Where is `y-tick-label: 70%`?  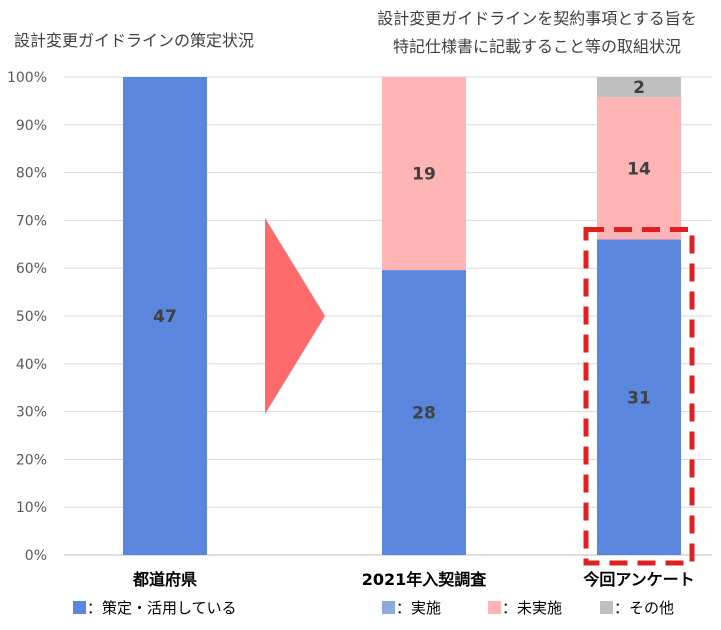 y-tick-label: 70% is located at coordinates (31, 221).